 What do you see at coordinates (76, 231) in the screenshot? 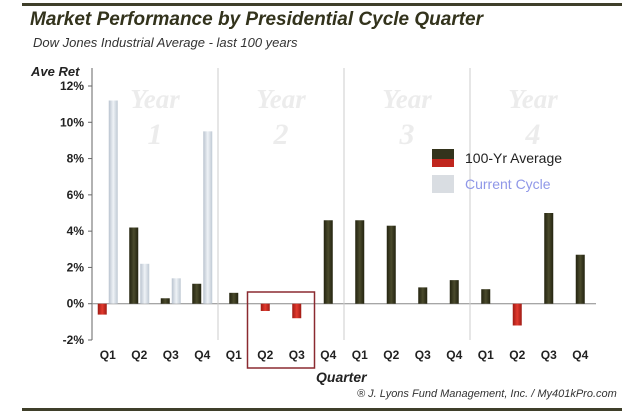
I see `y-tick-label: 4%` at bounding box center [76, 231].